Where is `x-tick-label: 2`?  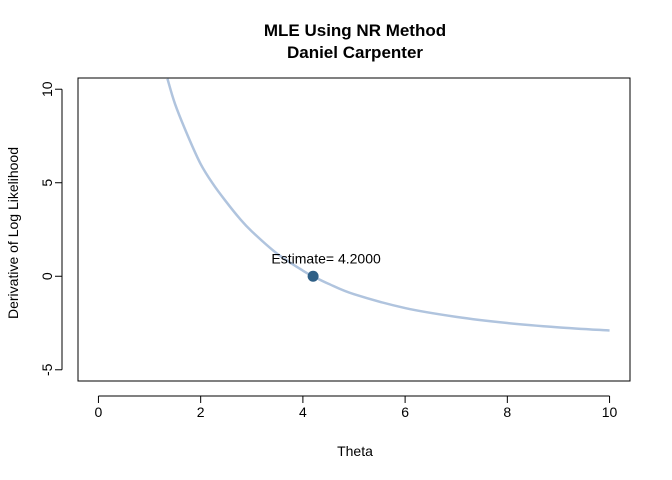
x-tick-label: 2 is located at coordinates (201, 412).